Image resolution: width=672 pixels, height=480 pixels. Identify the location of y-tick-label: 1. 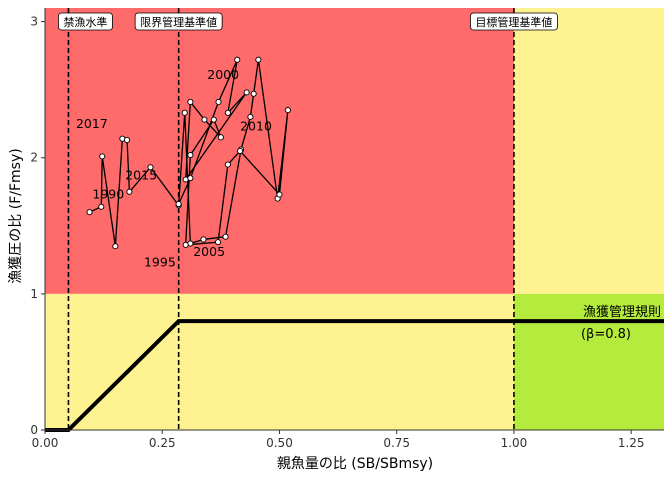
(34, 294).